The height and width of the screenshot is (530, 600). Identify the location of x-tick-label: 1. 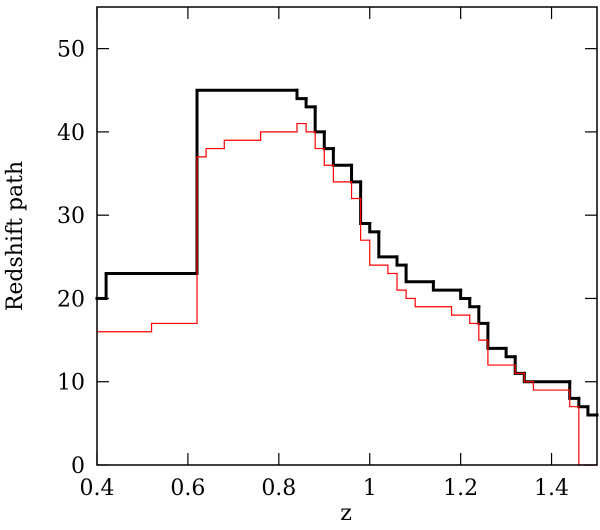
(370, 488).